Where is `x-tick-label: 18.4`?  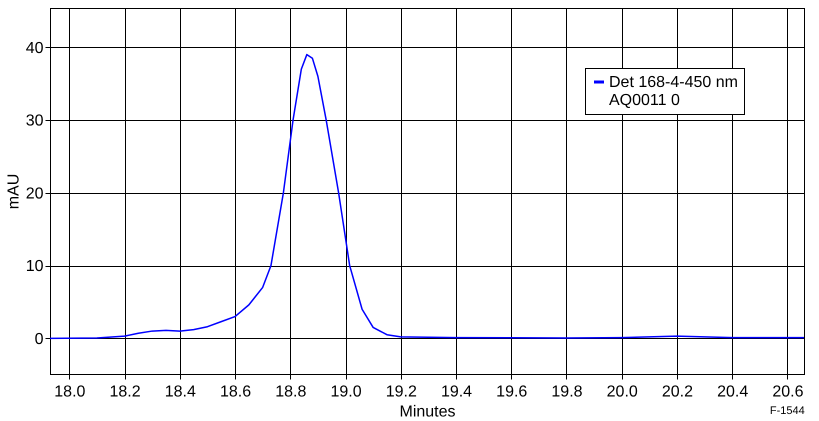 x-tick-label: 18.4 is located at coordinates (180, 392).